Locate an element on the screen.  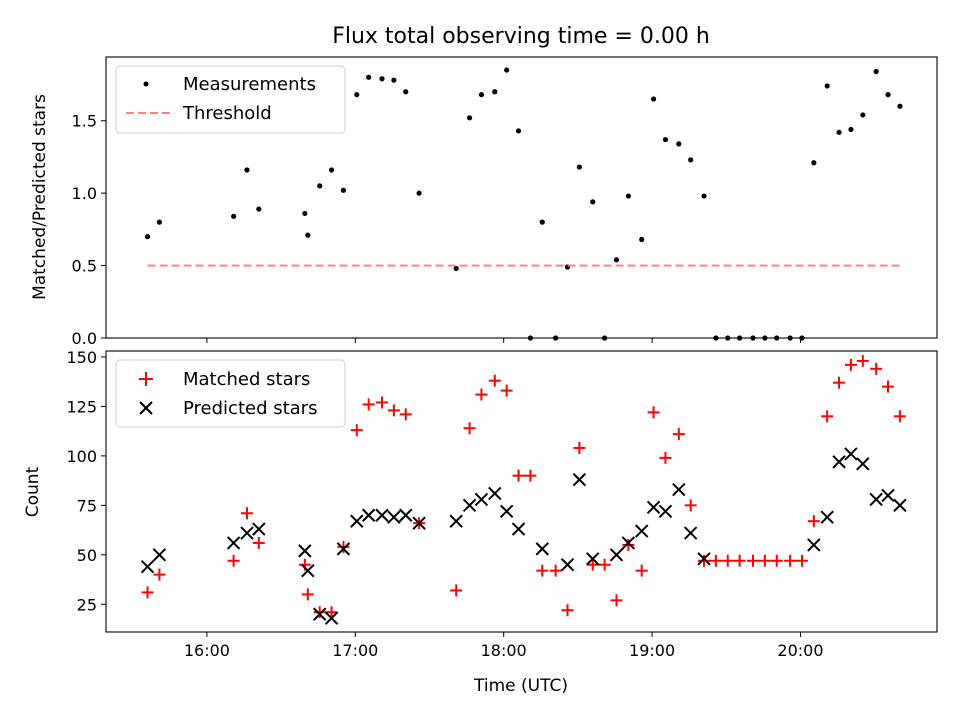
y-tick-label: 0.0 is located at coordinates (84, 338).